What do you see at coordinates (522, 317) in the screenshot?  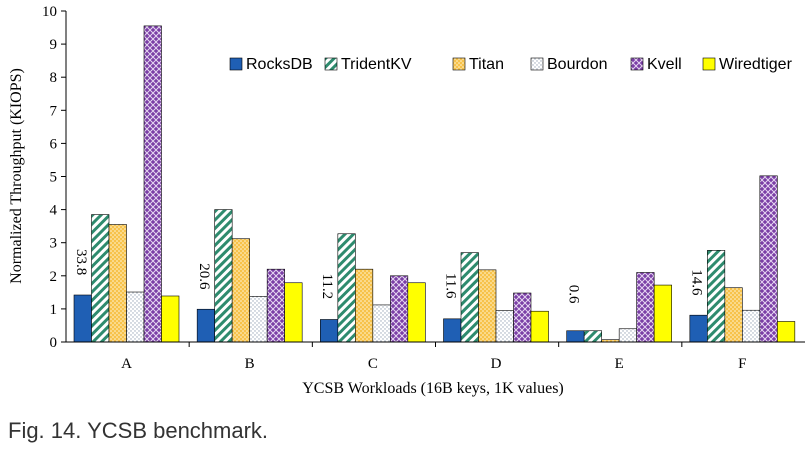 I see `bar-kvell-d` at bounding box center [522, 317].